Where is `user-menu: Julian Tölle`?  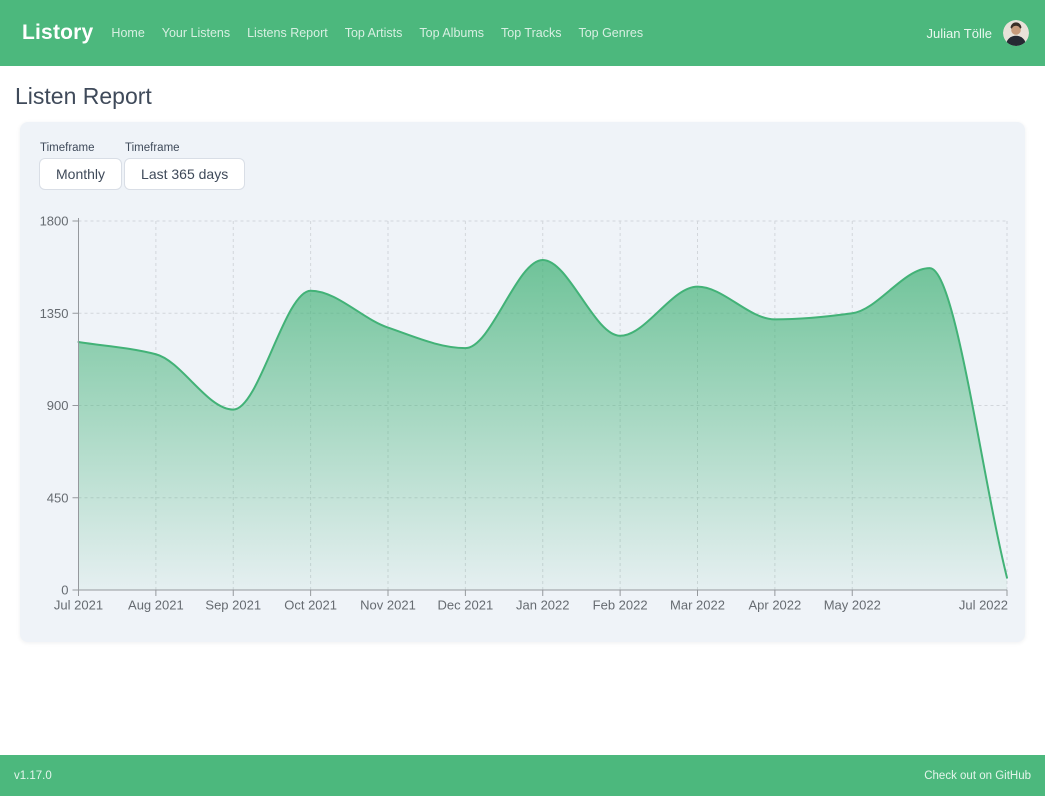
user-menu: Julian Tölle is located at coordinates (977, 33).